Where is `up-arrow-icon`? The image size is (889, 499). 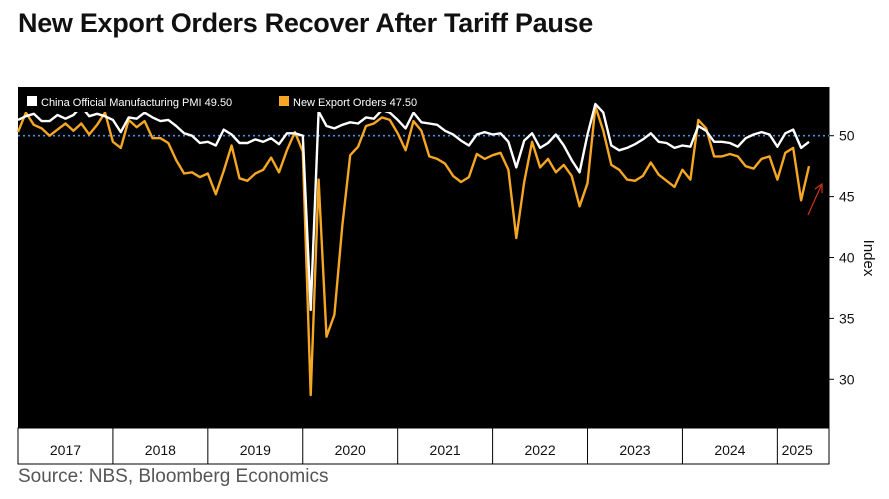
up-arrow-icon is located at coordinates (815, 199).